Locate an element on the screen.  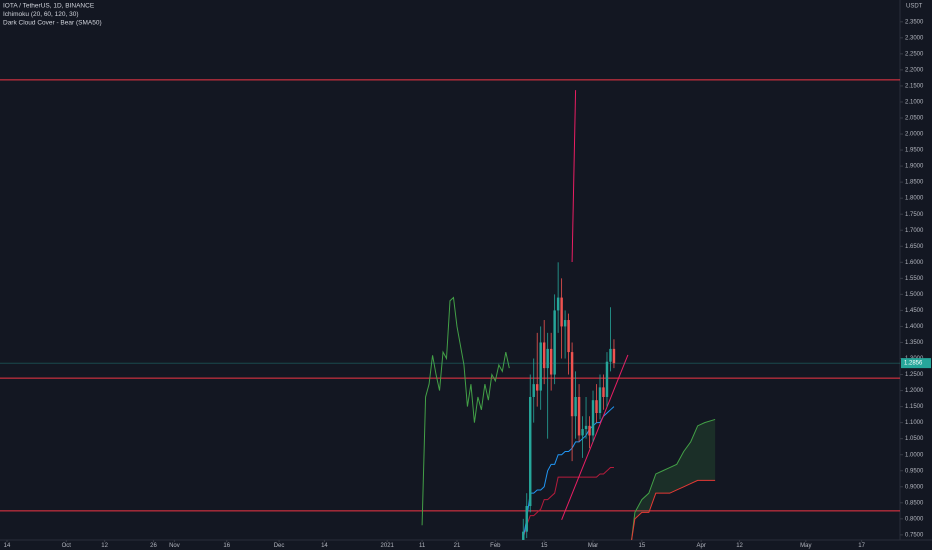
x-tick-label: Feb is located at coordinates (495, 546).